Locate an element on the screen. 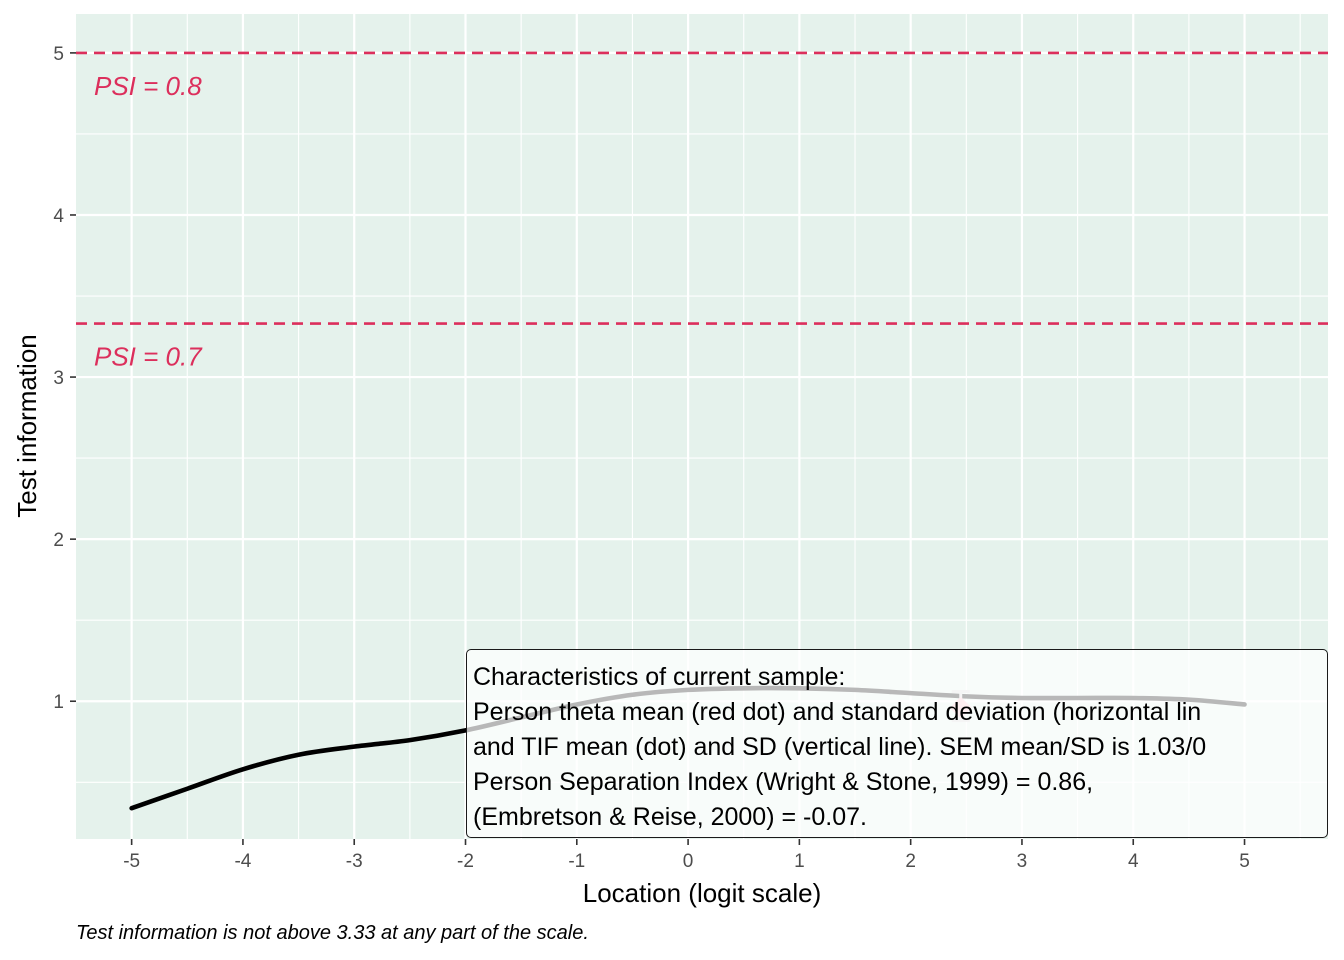  info-line: (Embretson & Reise, 2000) = -0.07. is located at coordinates (670, 817).